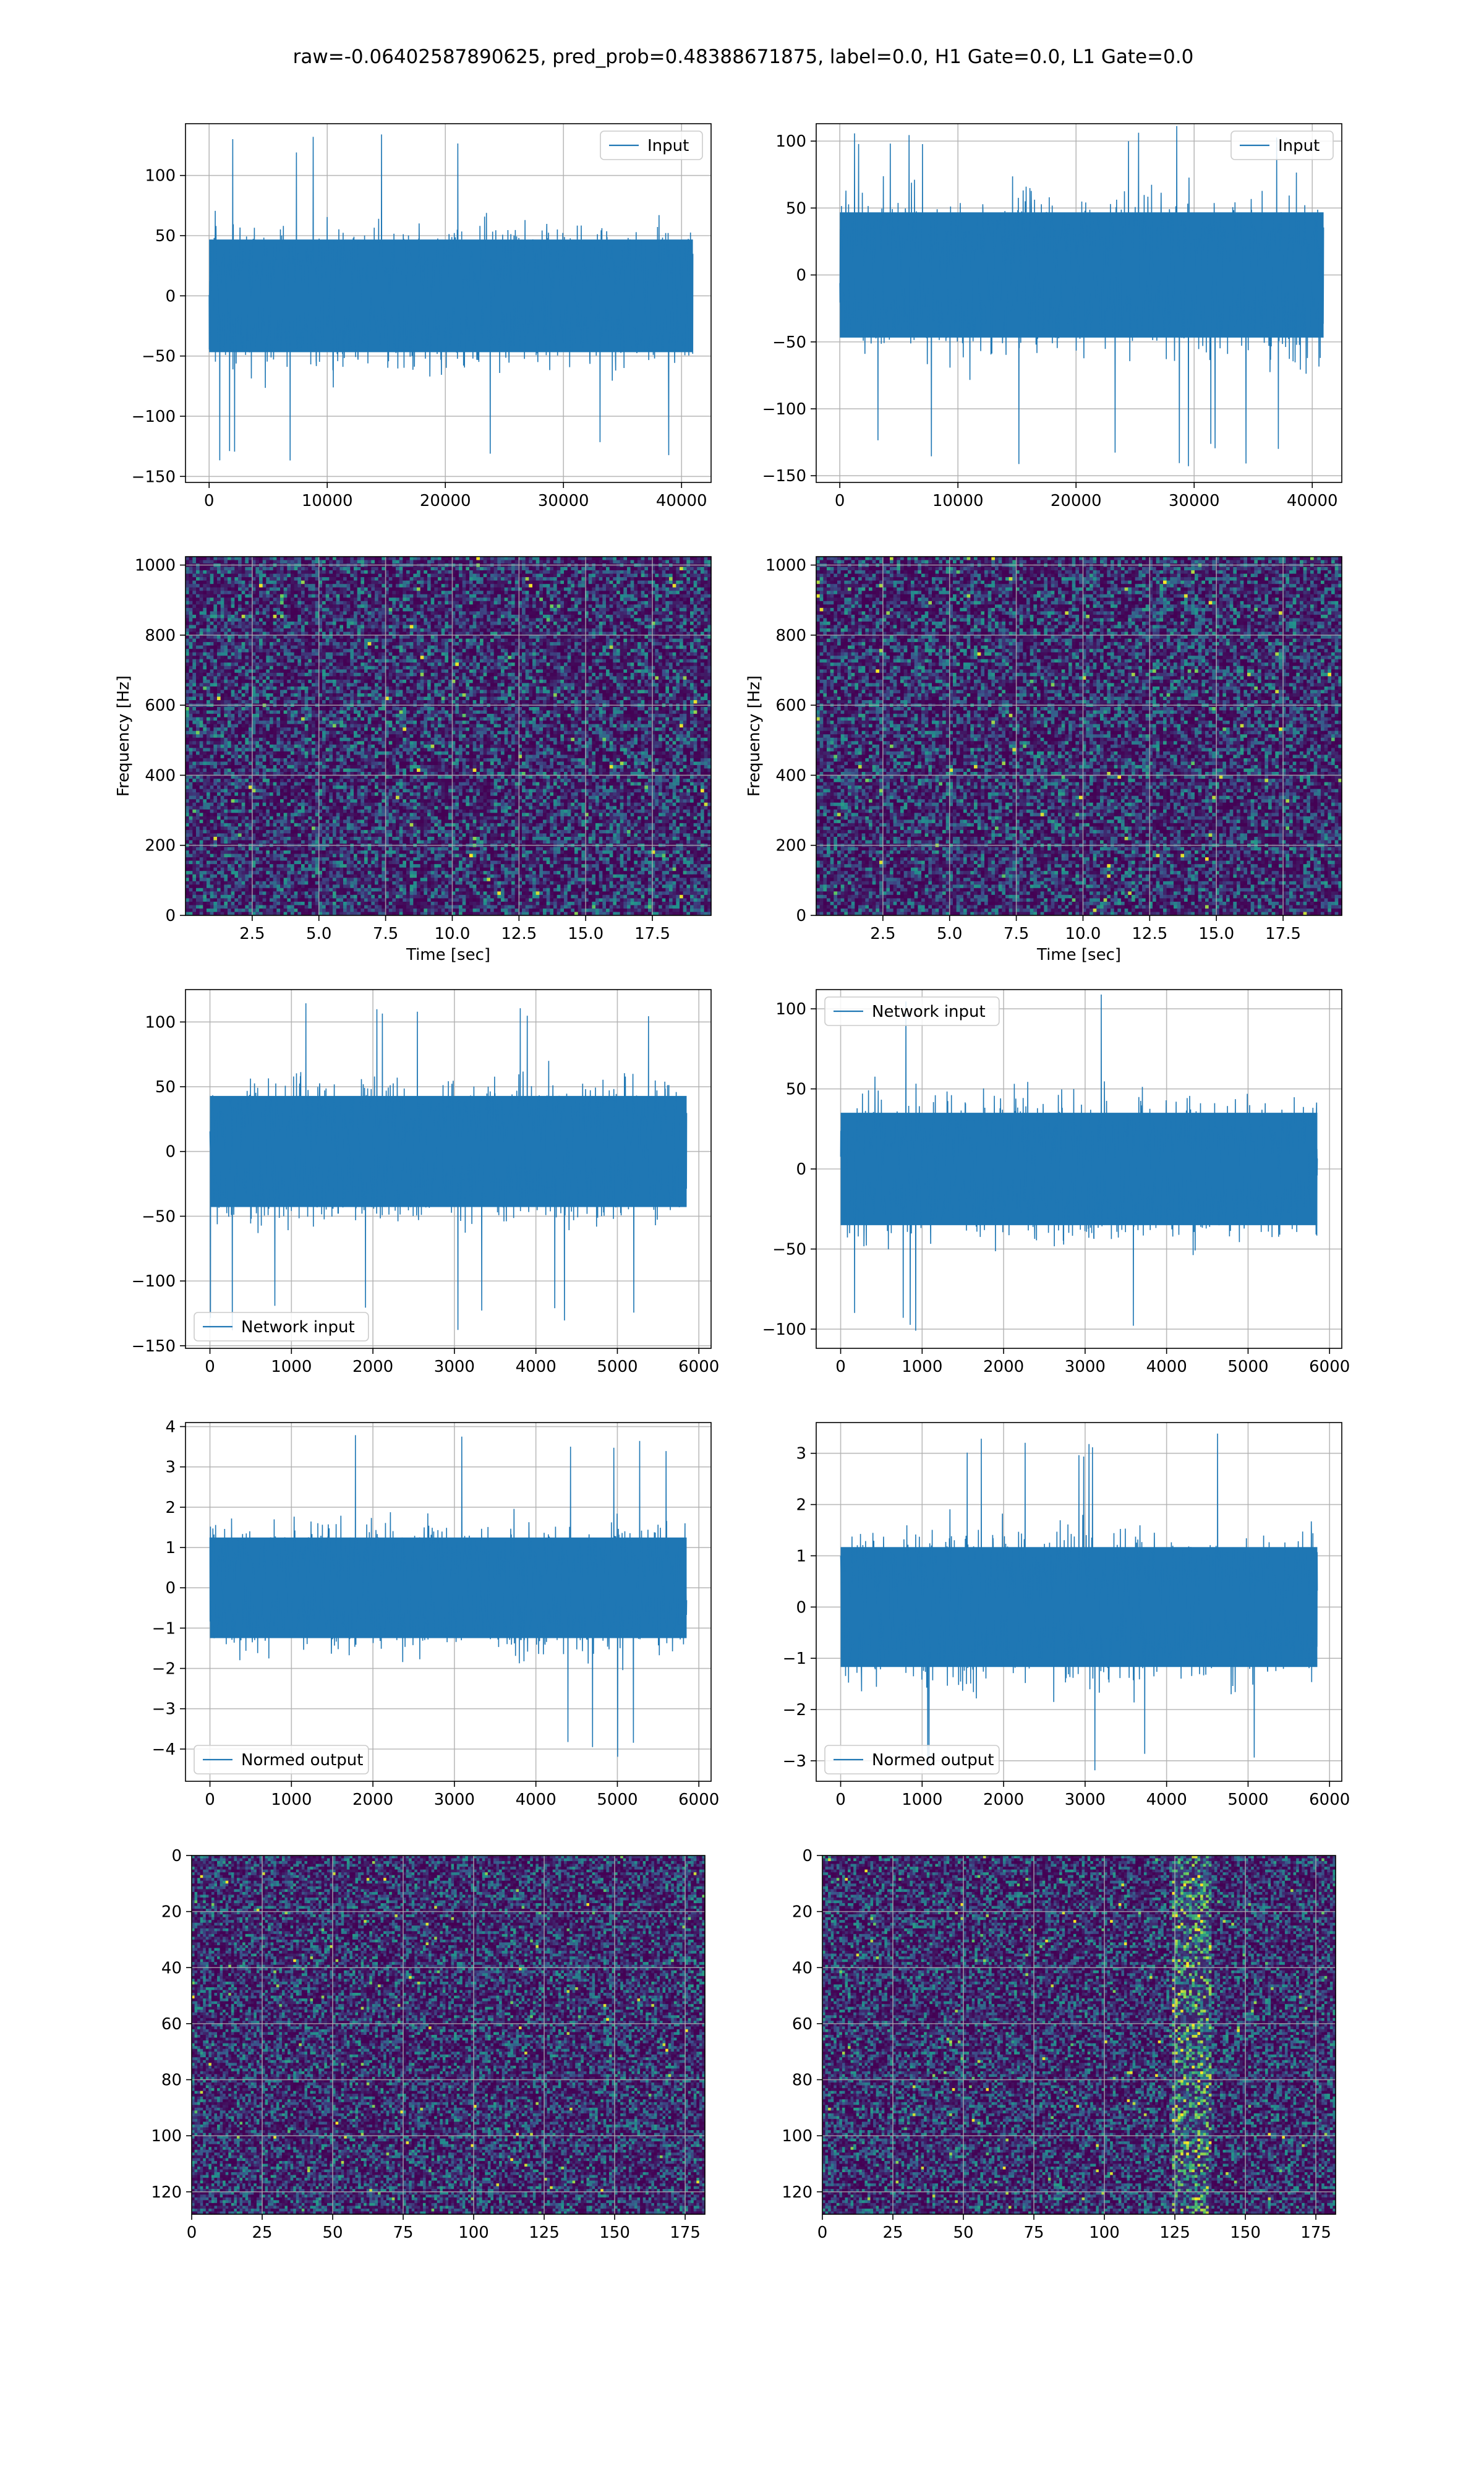  Describe the element at coordinates (796, 208) in the screenshot. I see `y-tick-label: 50` at that location.